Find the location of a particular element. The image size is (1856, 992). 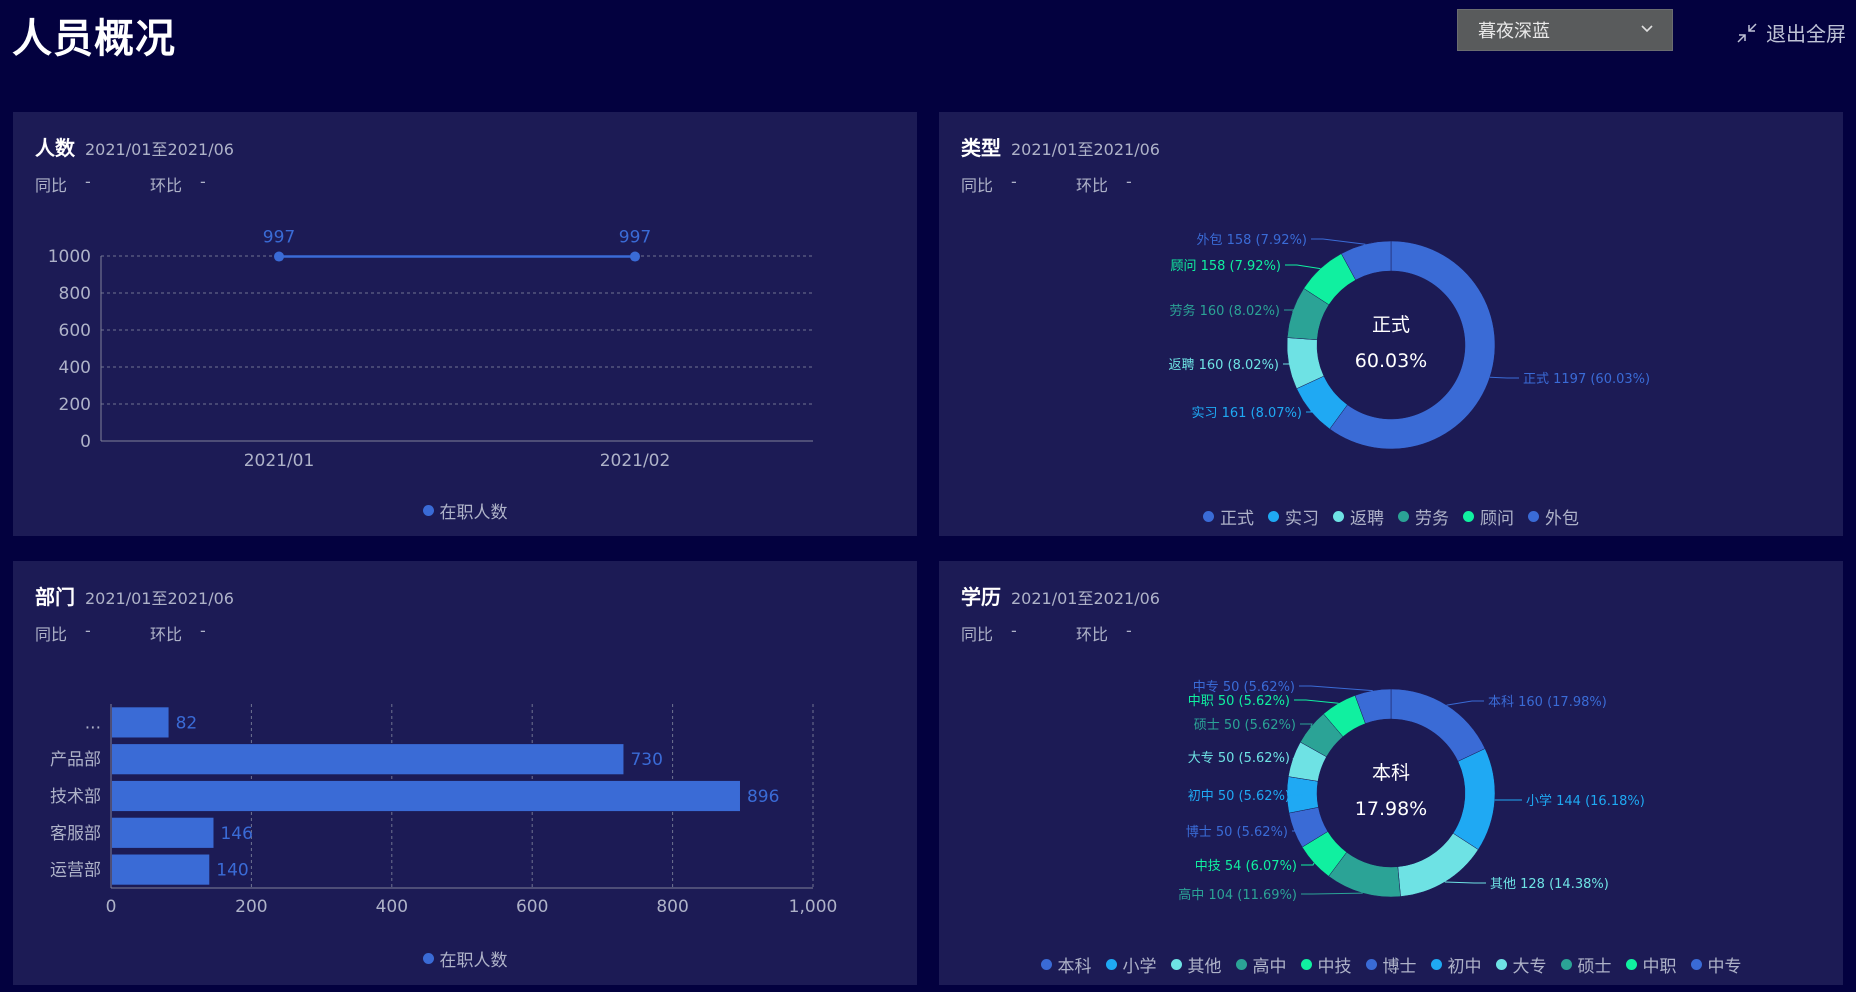

slice-label: 本科 160 (17.98%) is located at coordinates (1547, 702).